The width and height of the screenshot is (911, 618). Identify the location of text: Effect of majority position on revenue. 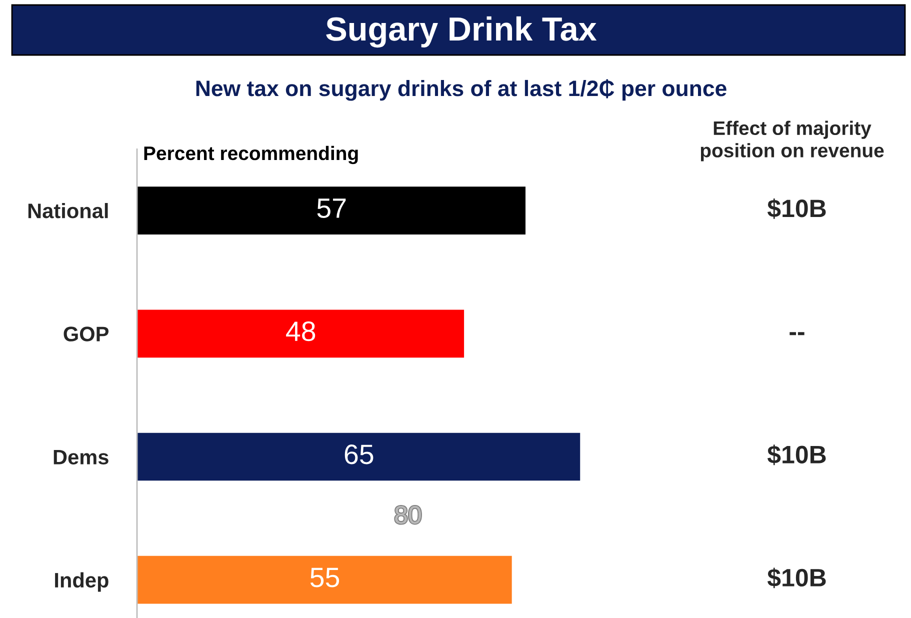
(792, 141).